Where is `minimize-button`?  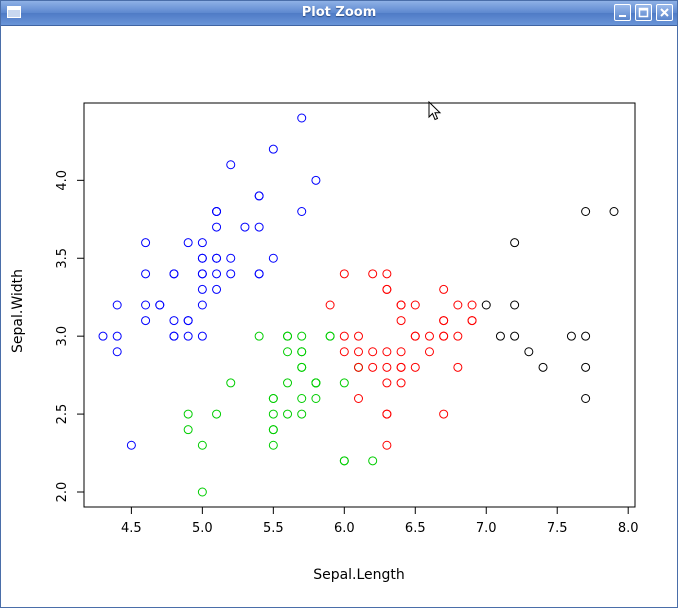
minimize-button is located at coordinates (622, 12).